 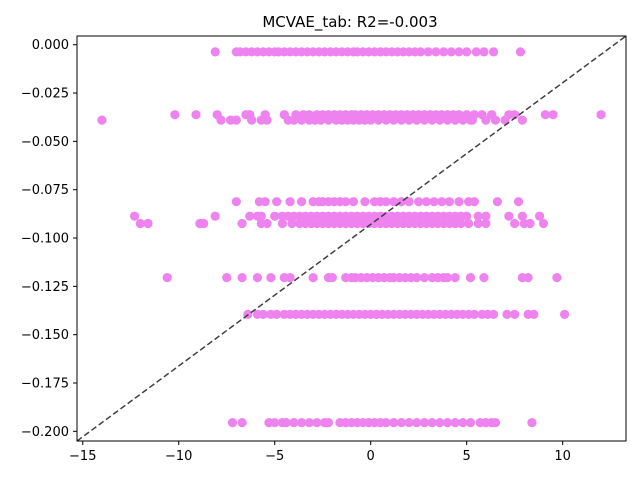 What do you see at coordinates (45, 190) in the screenshot?
I see `y-tick-label: −0.075` at bounding box center [45, 190].